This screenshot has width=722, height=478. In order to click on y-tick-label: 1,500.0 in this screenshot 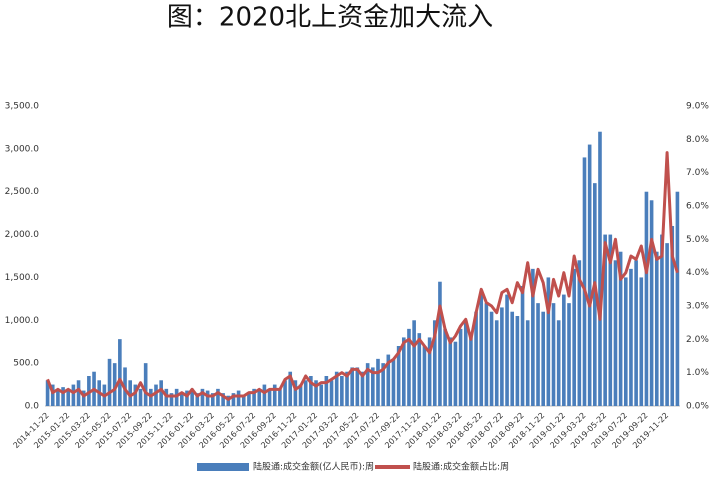, I will do `click(22, 278)`.